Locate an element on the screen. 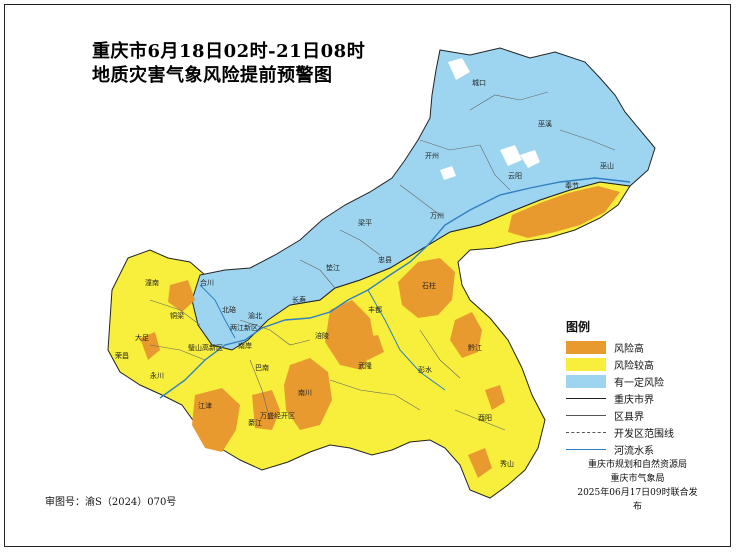  place-label: 武隆 is located at coordinates (365, 365).